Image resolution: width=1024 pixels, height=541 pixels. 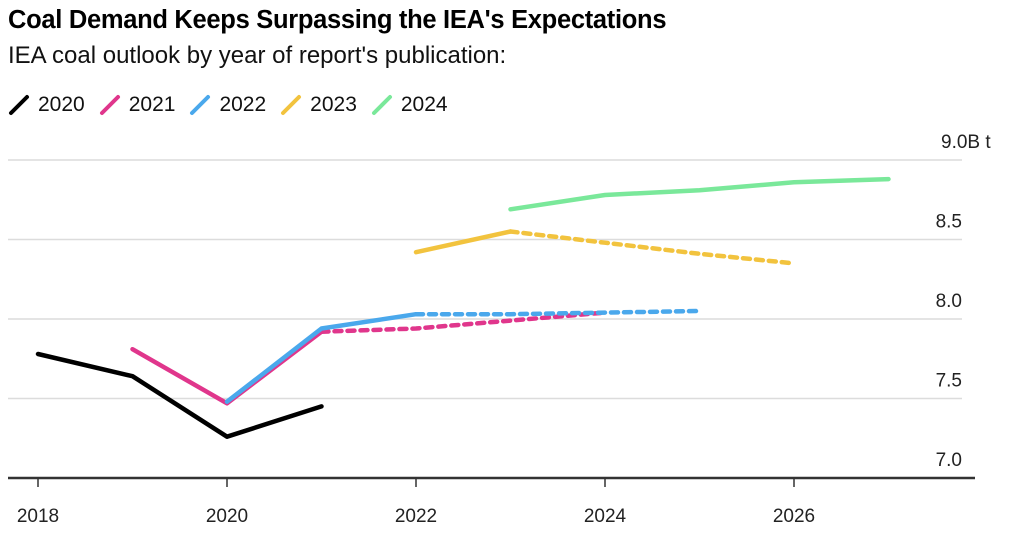 I want to click on legend-swatch-2021, so click(x=109, y=105).